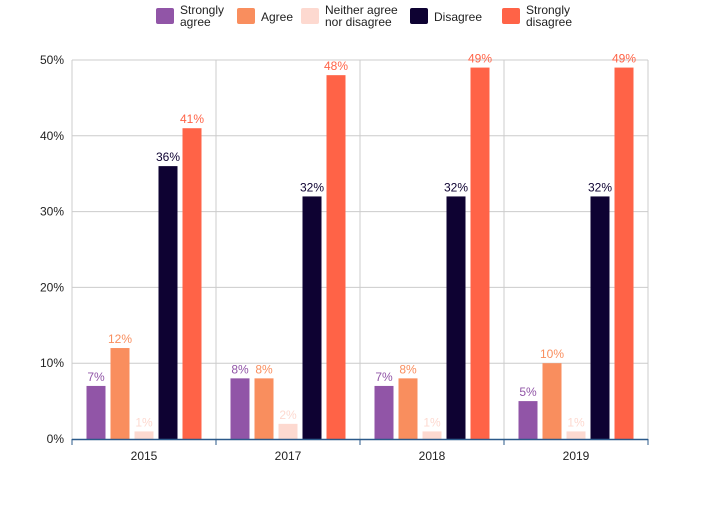 This screenshot has height=505, width=720. Describe the element at coordinates (432, 456) in the screenshot. I see `x-tick-label: 2018` at that location.